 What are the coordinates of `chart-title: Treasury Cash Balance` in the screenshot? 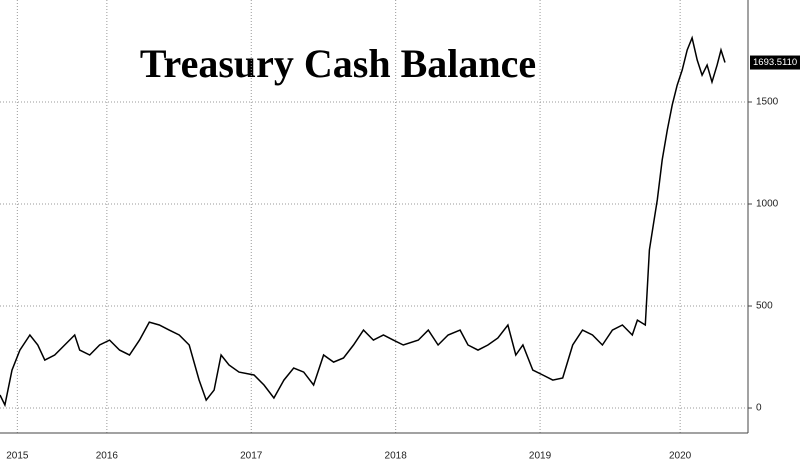 It's located at (338, 63).